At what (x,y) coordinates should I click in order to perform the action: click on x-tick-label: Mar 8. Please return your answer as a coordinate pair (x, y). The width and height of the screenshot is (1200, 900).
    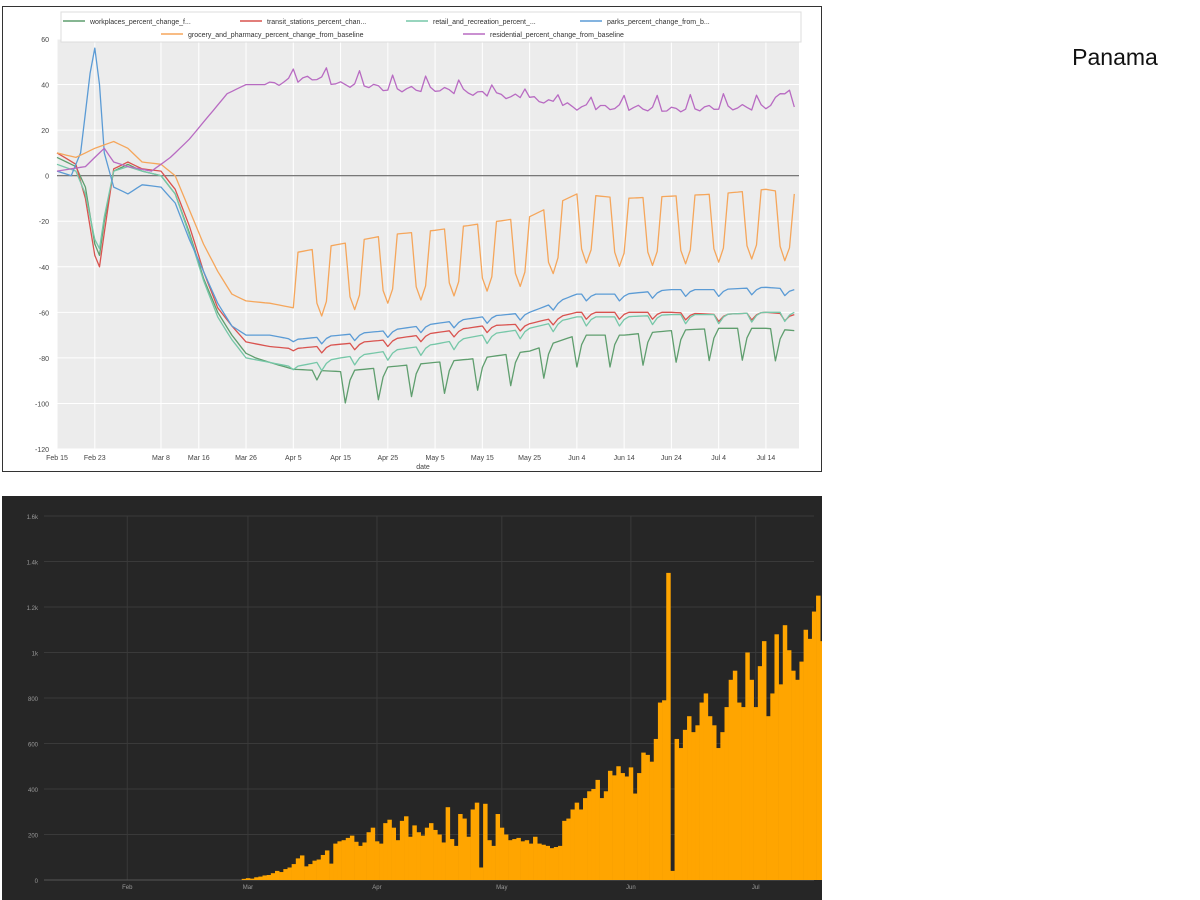
    Looking at the image, I should click on (161, 458).